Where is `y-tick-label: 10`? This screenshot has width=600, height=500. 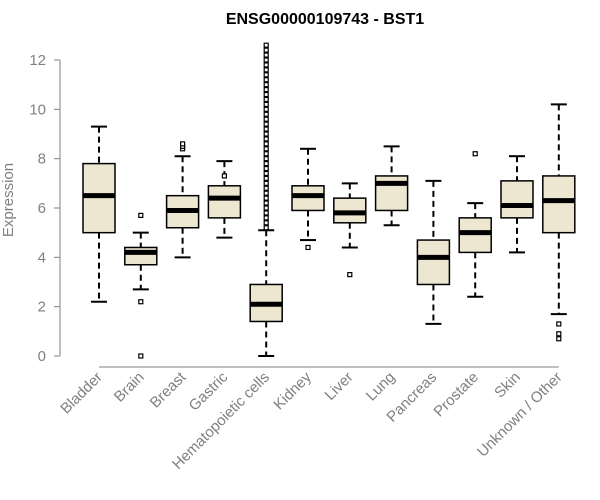 y-tick-label: 10 is located at coordinates (37, 109).